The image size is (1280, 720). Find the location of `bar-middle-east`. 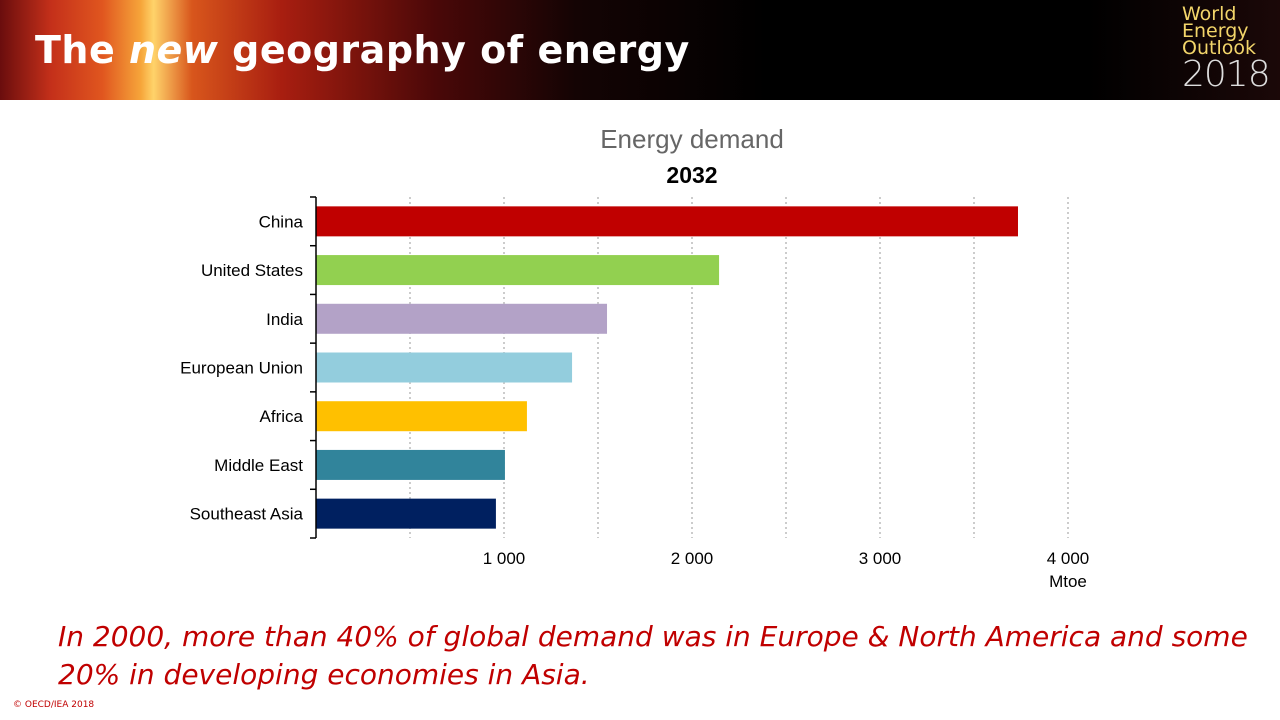

bar-middle-east is located at coordinates (410, 464).